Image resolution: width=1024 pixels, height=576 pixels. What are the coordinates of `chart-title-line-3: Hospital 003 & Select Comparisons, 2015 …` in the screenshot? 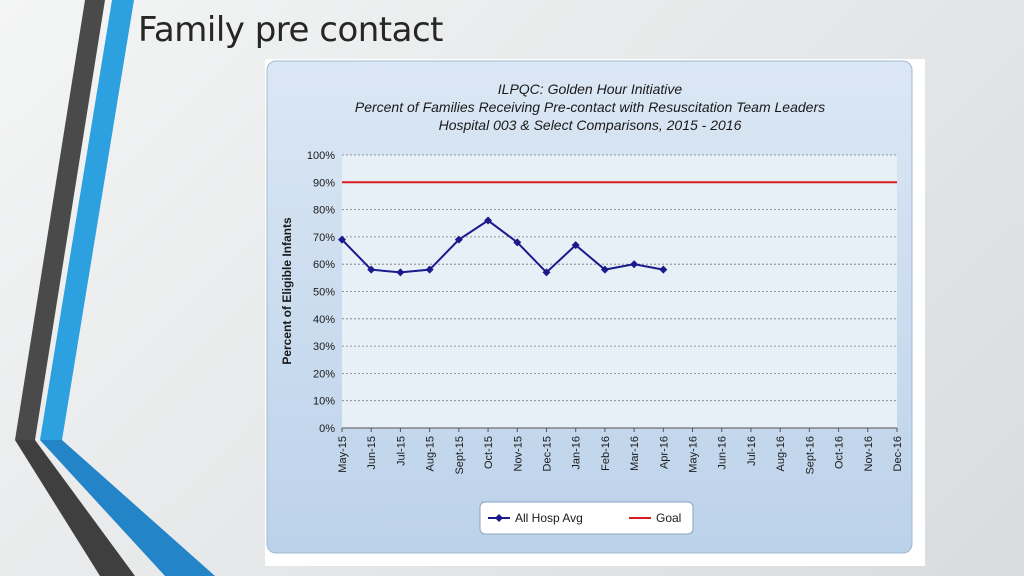 It's located at (590, 125).